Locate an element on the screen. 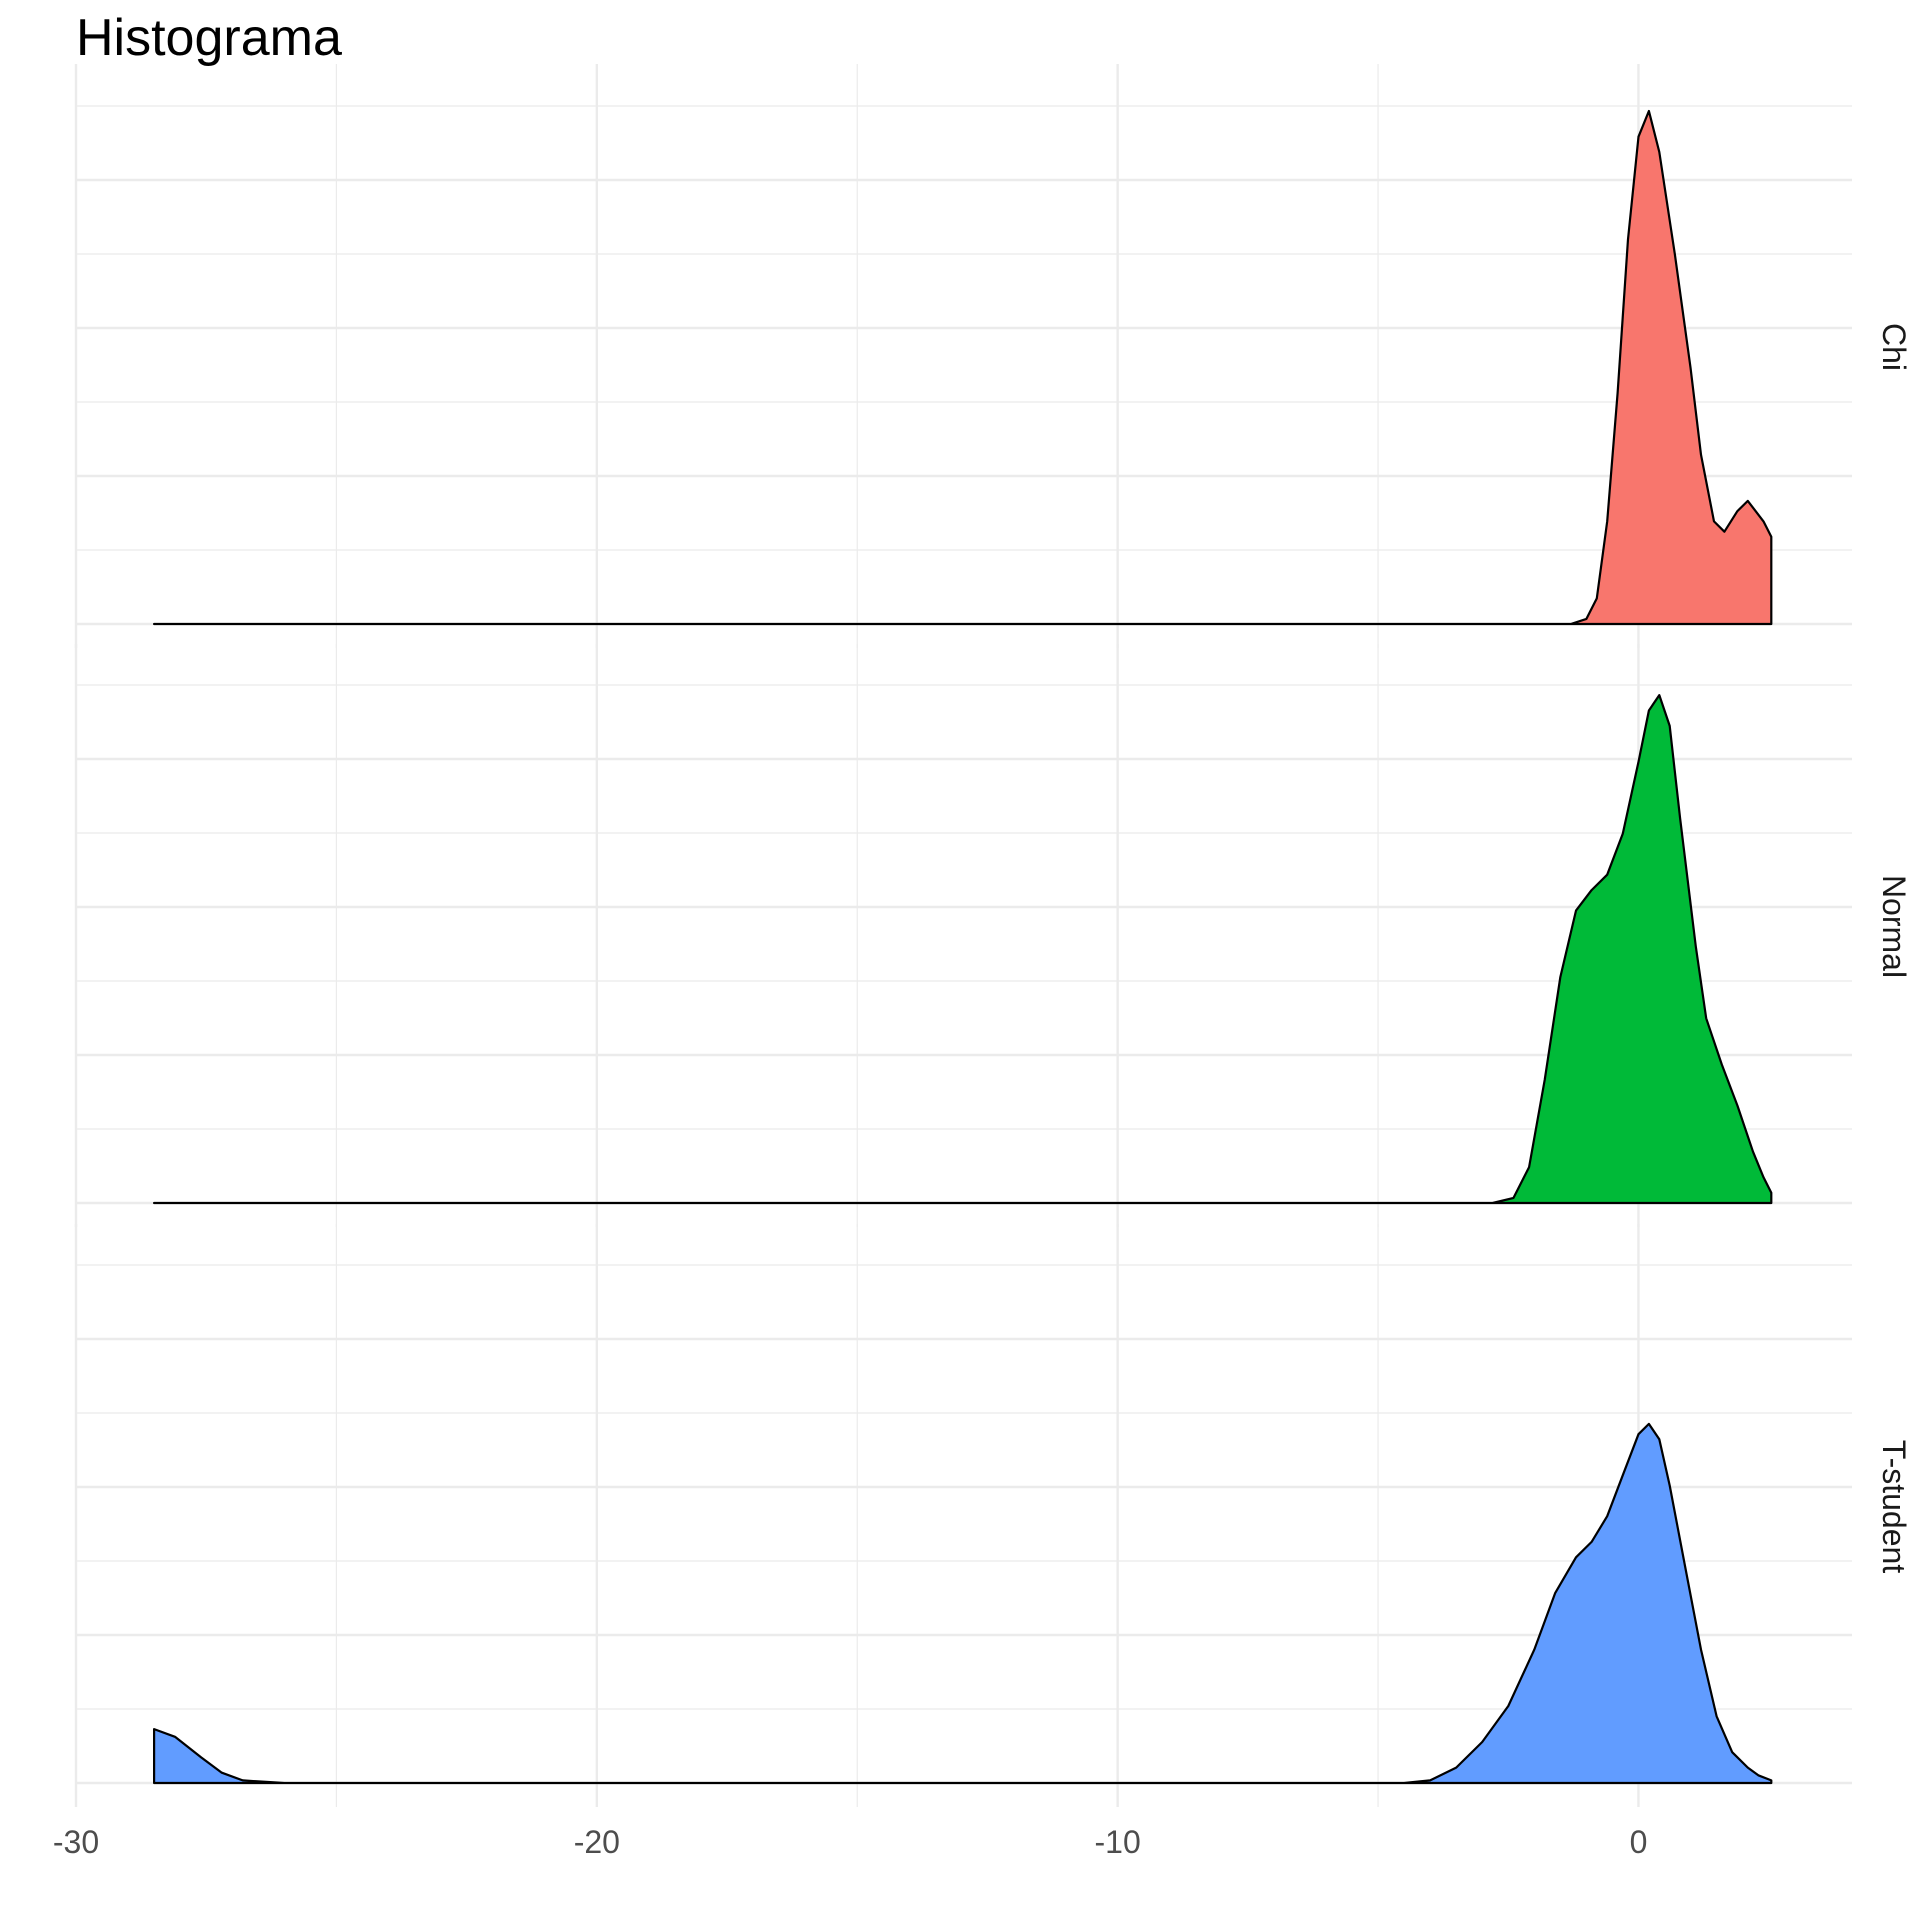 This screenshot has width=1920, height=1920. x-tick-label: -20 is located at coordinates (597, 1842).